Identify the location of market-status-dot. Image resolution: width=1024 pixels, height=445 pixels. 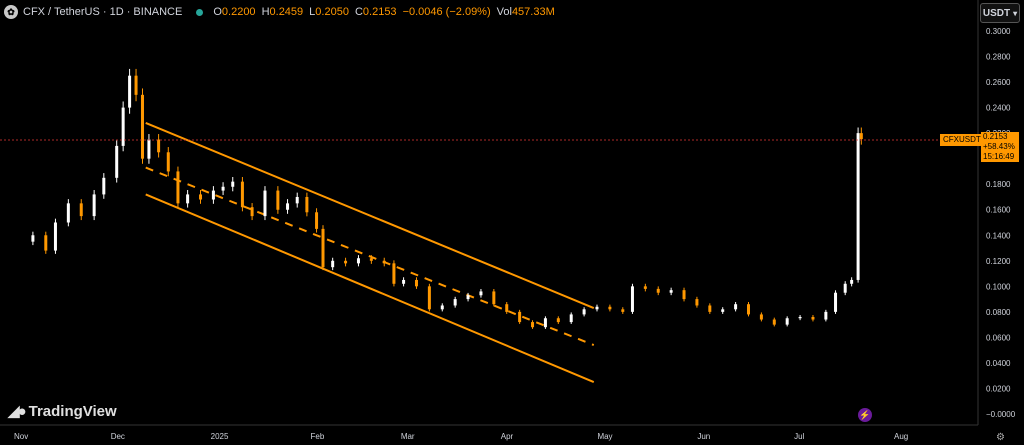
(200, 12).